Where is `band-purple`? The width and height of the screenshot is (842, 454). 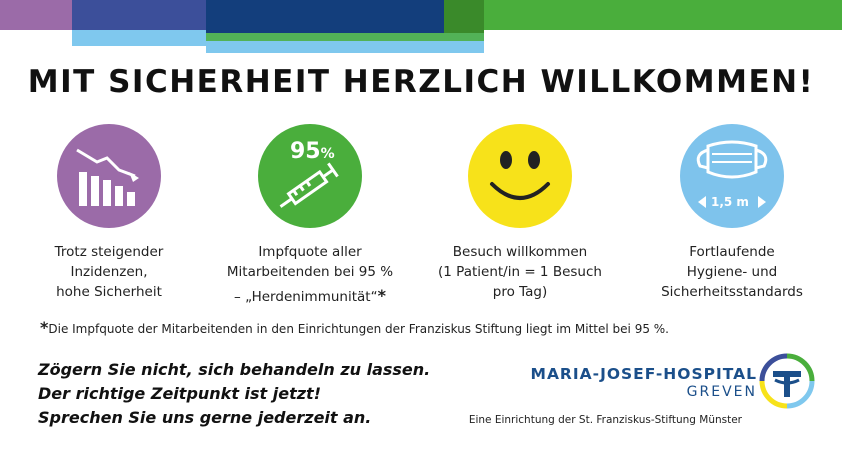
band-purple is located at coordinates (36, 15).